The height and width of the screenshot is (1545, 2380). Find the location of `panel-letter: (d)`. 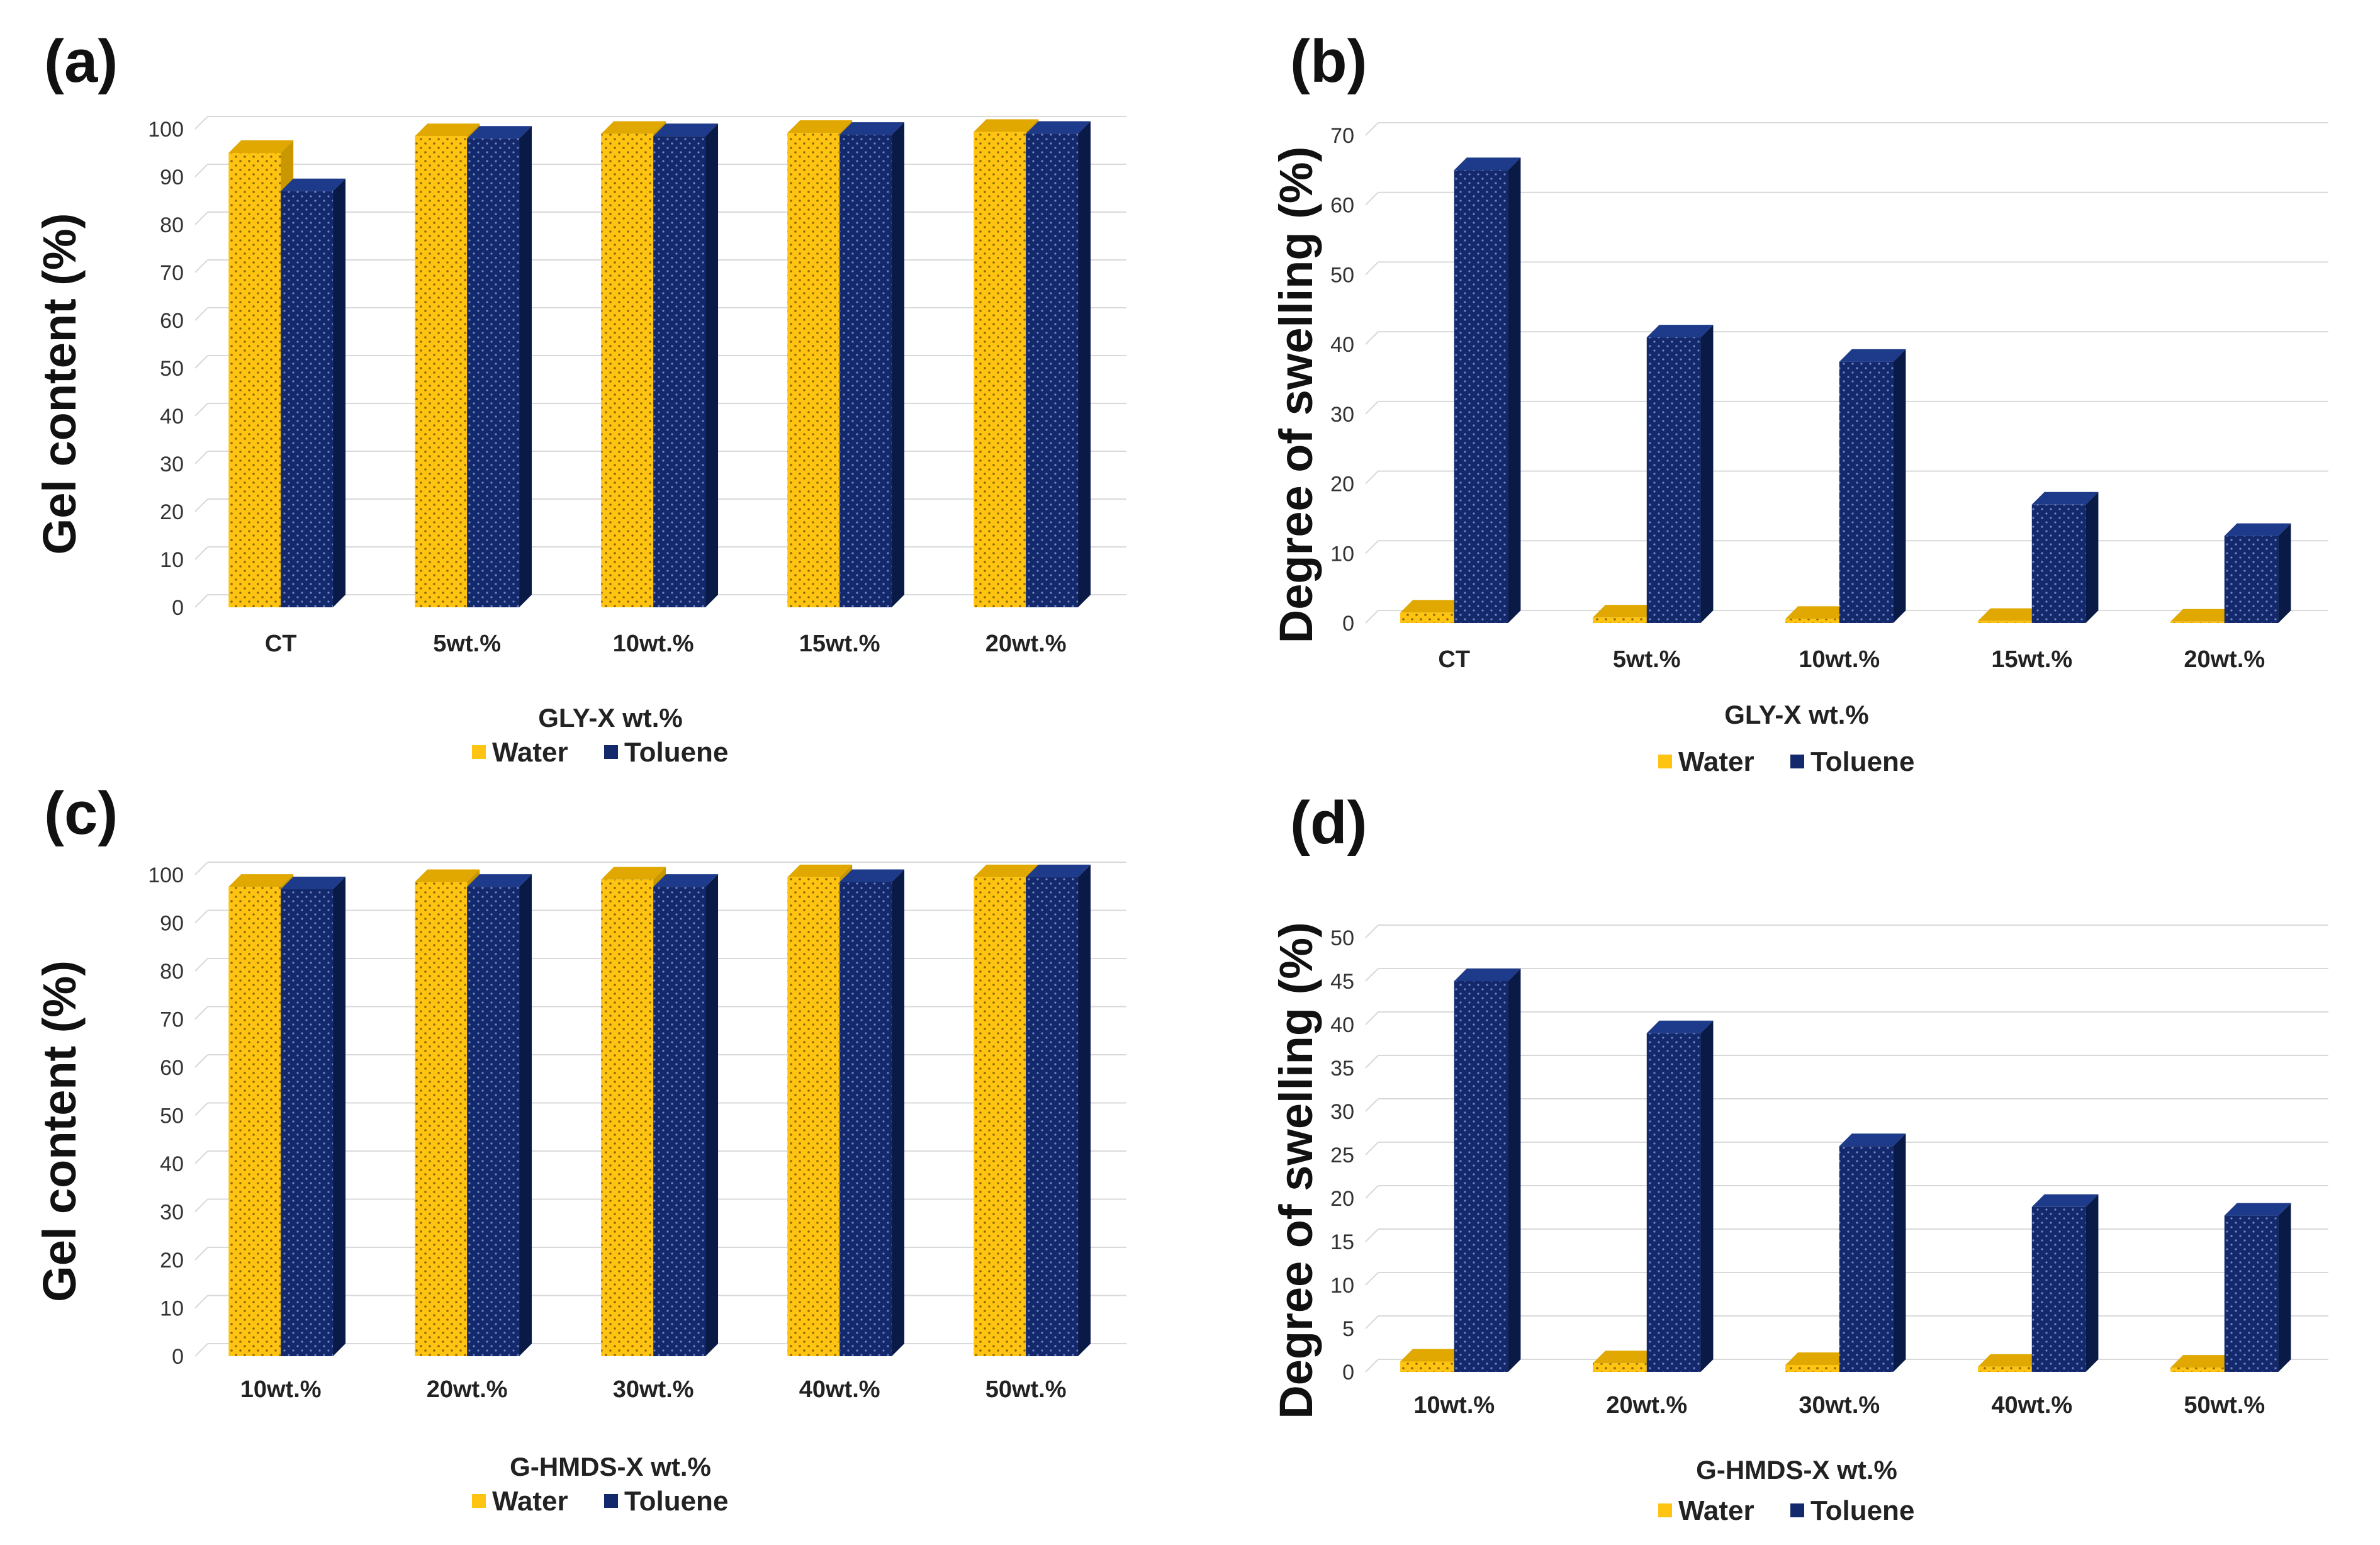

panel-letter: (d) is located at coordinates (1328, 823).